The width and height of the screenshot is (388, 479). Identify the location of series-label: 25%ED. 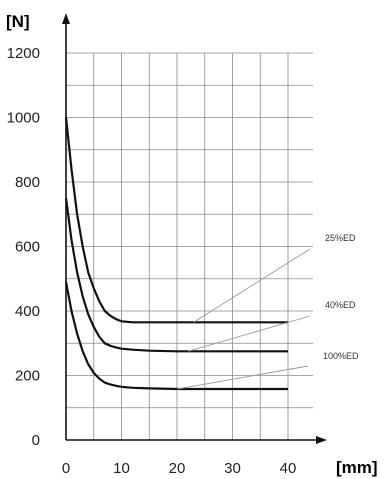
(340, 238).